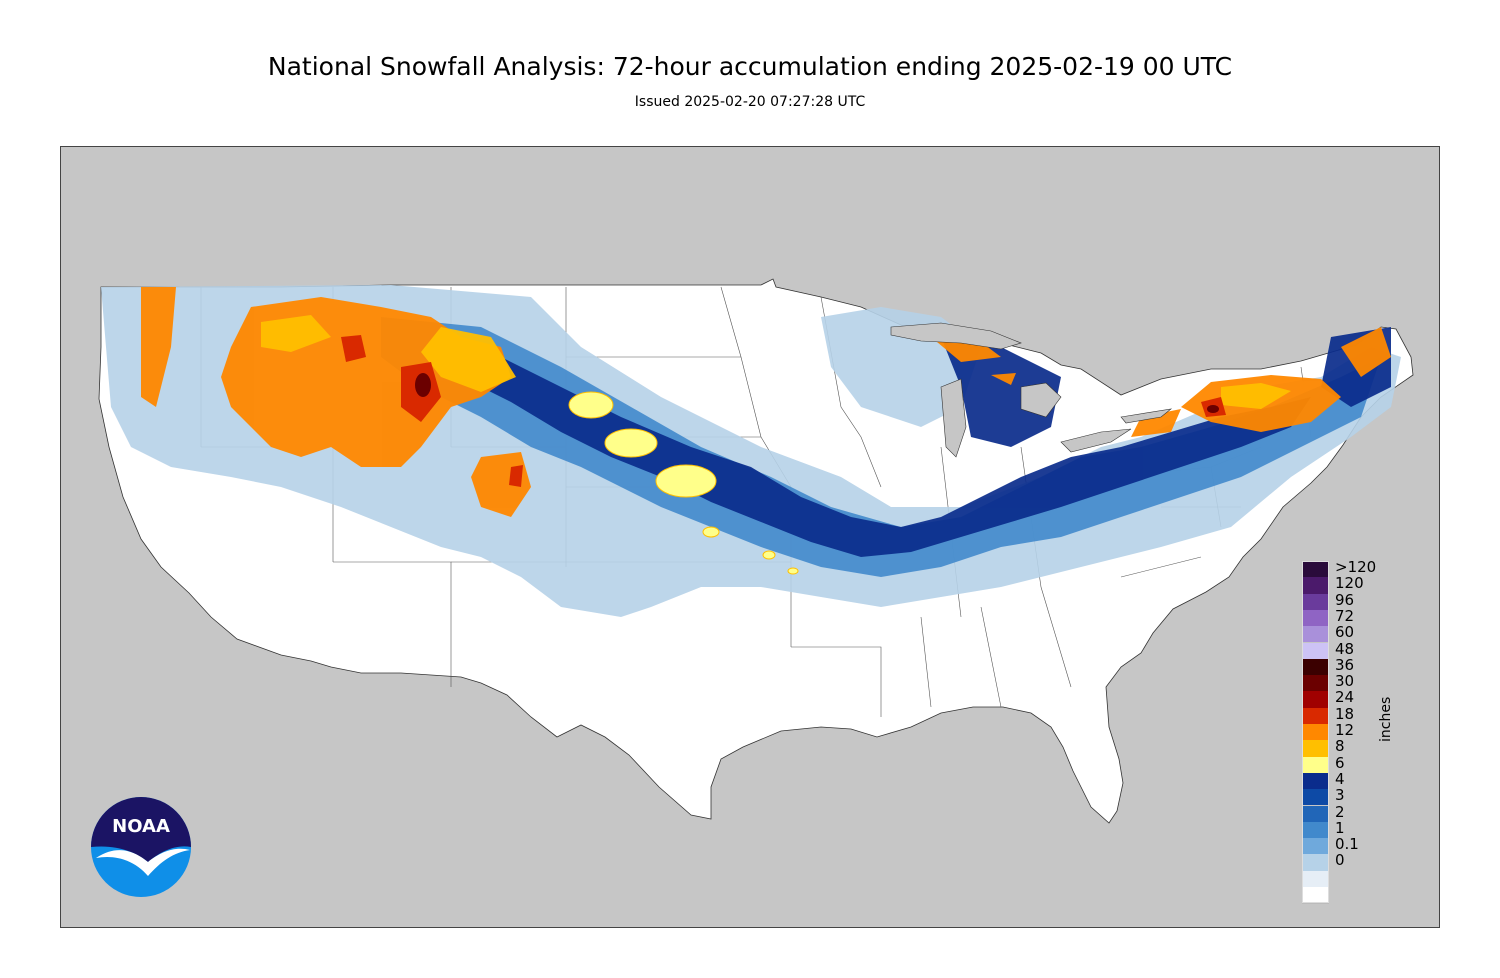 The image size is (1500, 978). What do you see at coordinates (1345, 599) in the screenshot?
I see `legend-label: 96` at bounding box center [1345, 599].